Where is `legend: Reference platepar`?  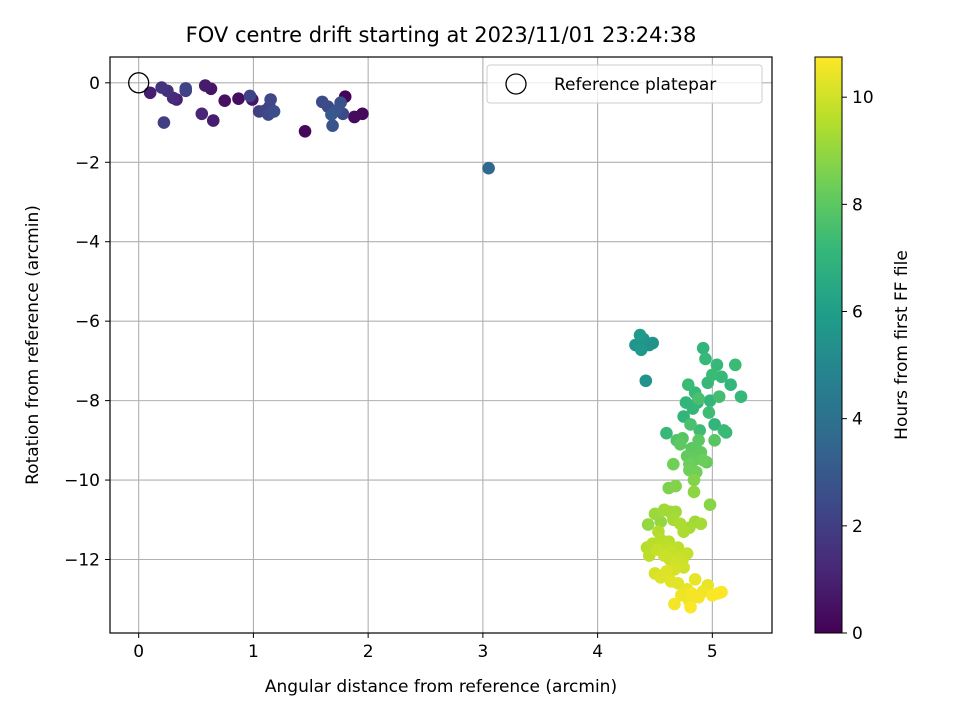 legend: Reference platepar is located at coordinates (624, 84).